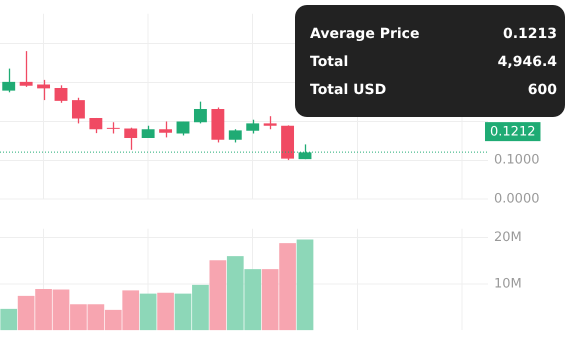  What do you see at coordinates (529, 34) in the screenshot?
I see `text: 0.1213` at bounding box center [529, 34].